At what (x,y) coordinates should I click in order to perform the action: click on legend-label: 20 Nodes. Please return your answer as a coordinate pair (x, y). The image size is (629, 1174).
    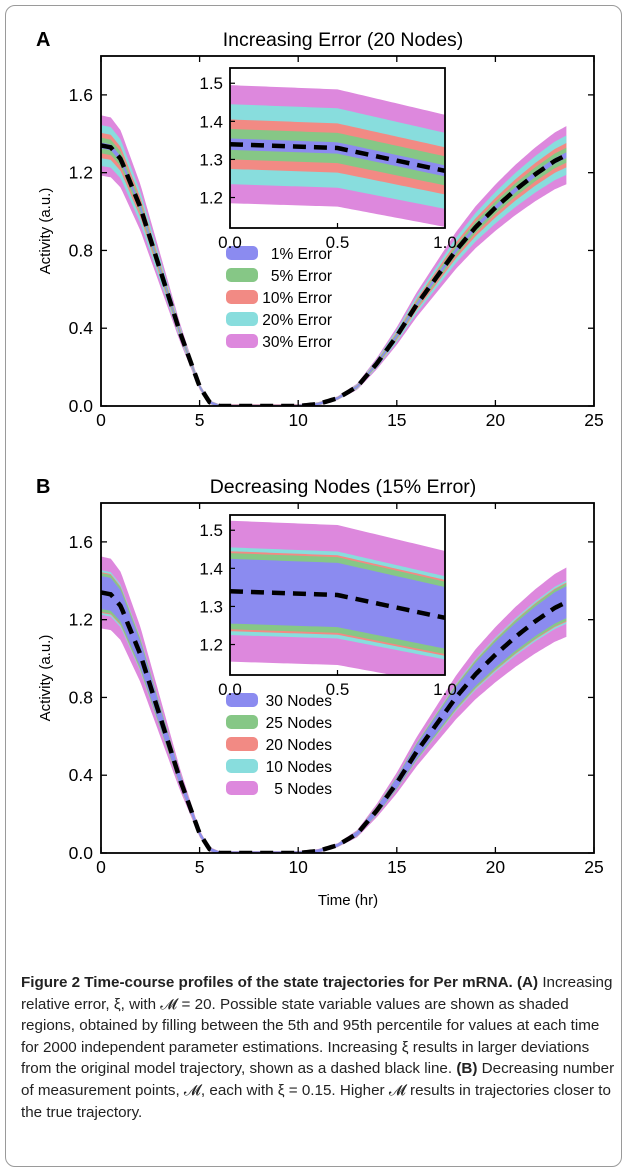
    Looking at the image, I should click on (299, 745).